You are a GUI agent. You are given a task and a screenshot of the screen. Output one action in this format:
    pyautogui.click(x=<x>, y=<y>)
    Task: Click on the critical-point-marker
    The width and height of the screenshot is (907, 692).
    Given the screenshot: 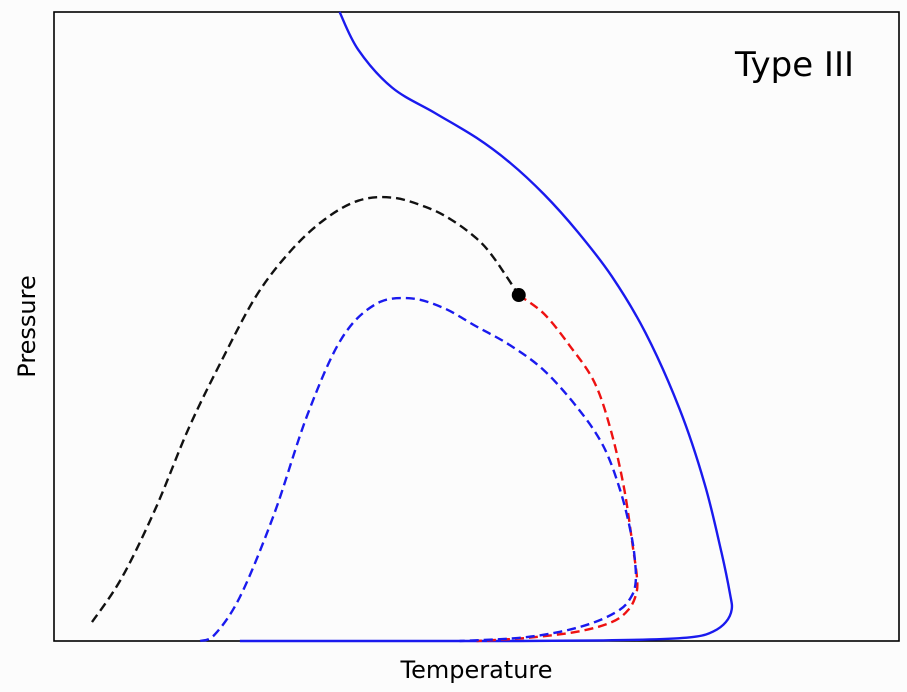 What is the action you would take?
    pyautogui.click(x=518, y=295)
    